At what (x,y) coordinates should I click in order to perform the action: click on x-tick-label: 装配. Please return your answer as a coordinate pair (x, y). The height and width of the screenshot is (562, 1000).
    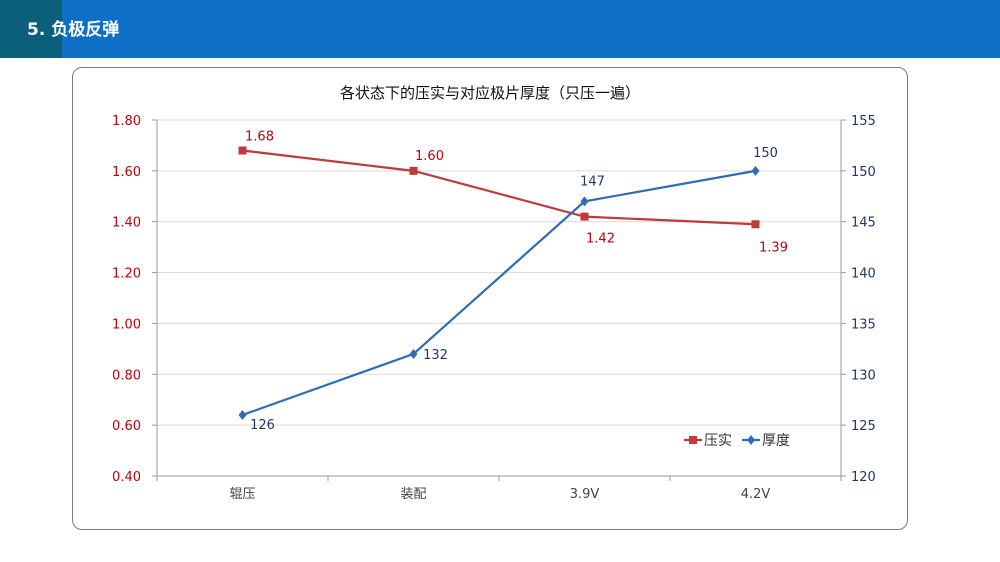
    Looking at the image, I should click on (413, 494).